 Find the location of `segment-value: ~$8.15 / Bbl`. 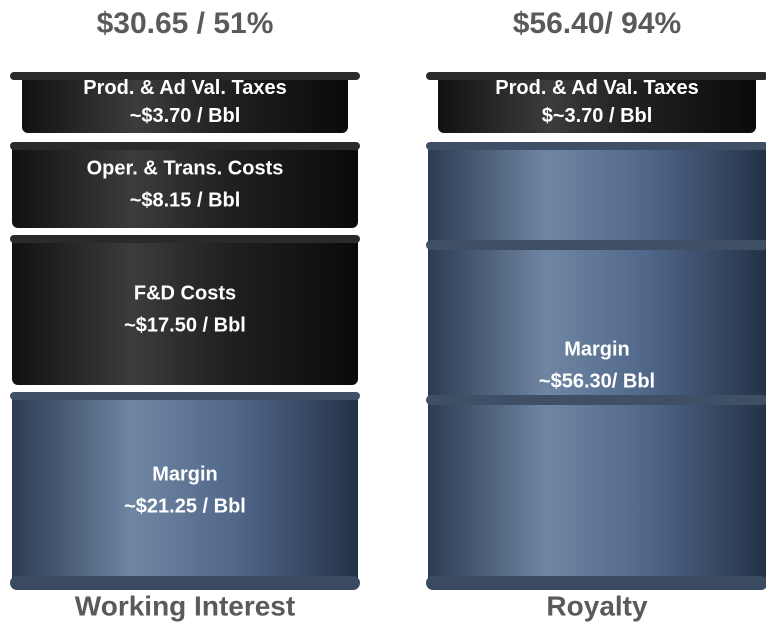

segment-value: ~$8.15 / Bbl is located at coordinates (185, 200).